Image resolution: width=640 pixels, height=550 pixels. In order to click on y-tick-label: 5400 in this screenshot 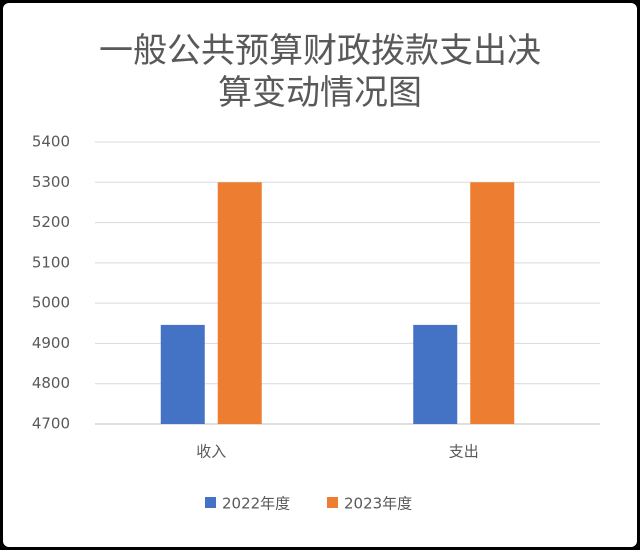, I will do `click(51, 142)`.